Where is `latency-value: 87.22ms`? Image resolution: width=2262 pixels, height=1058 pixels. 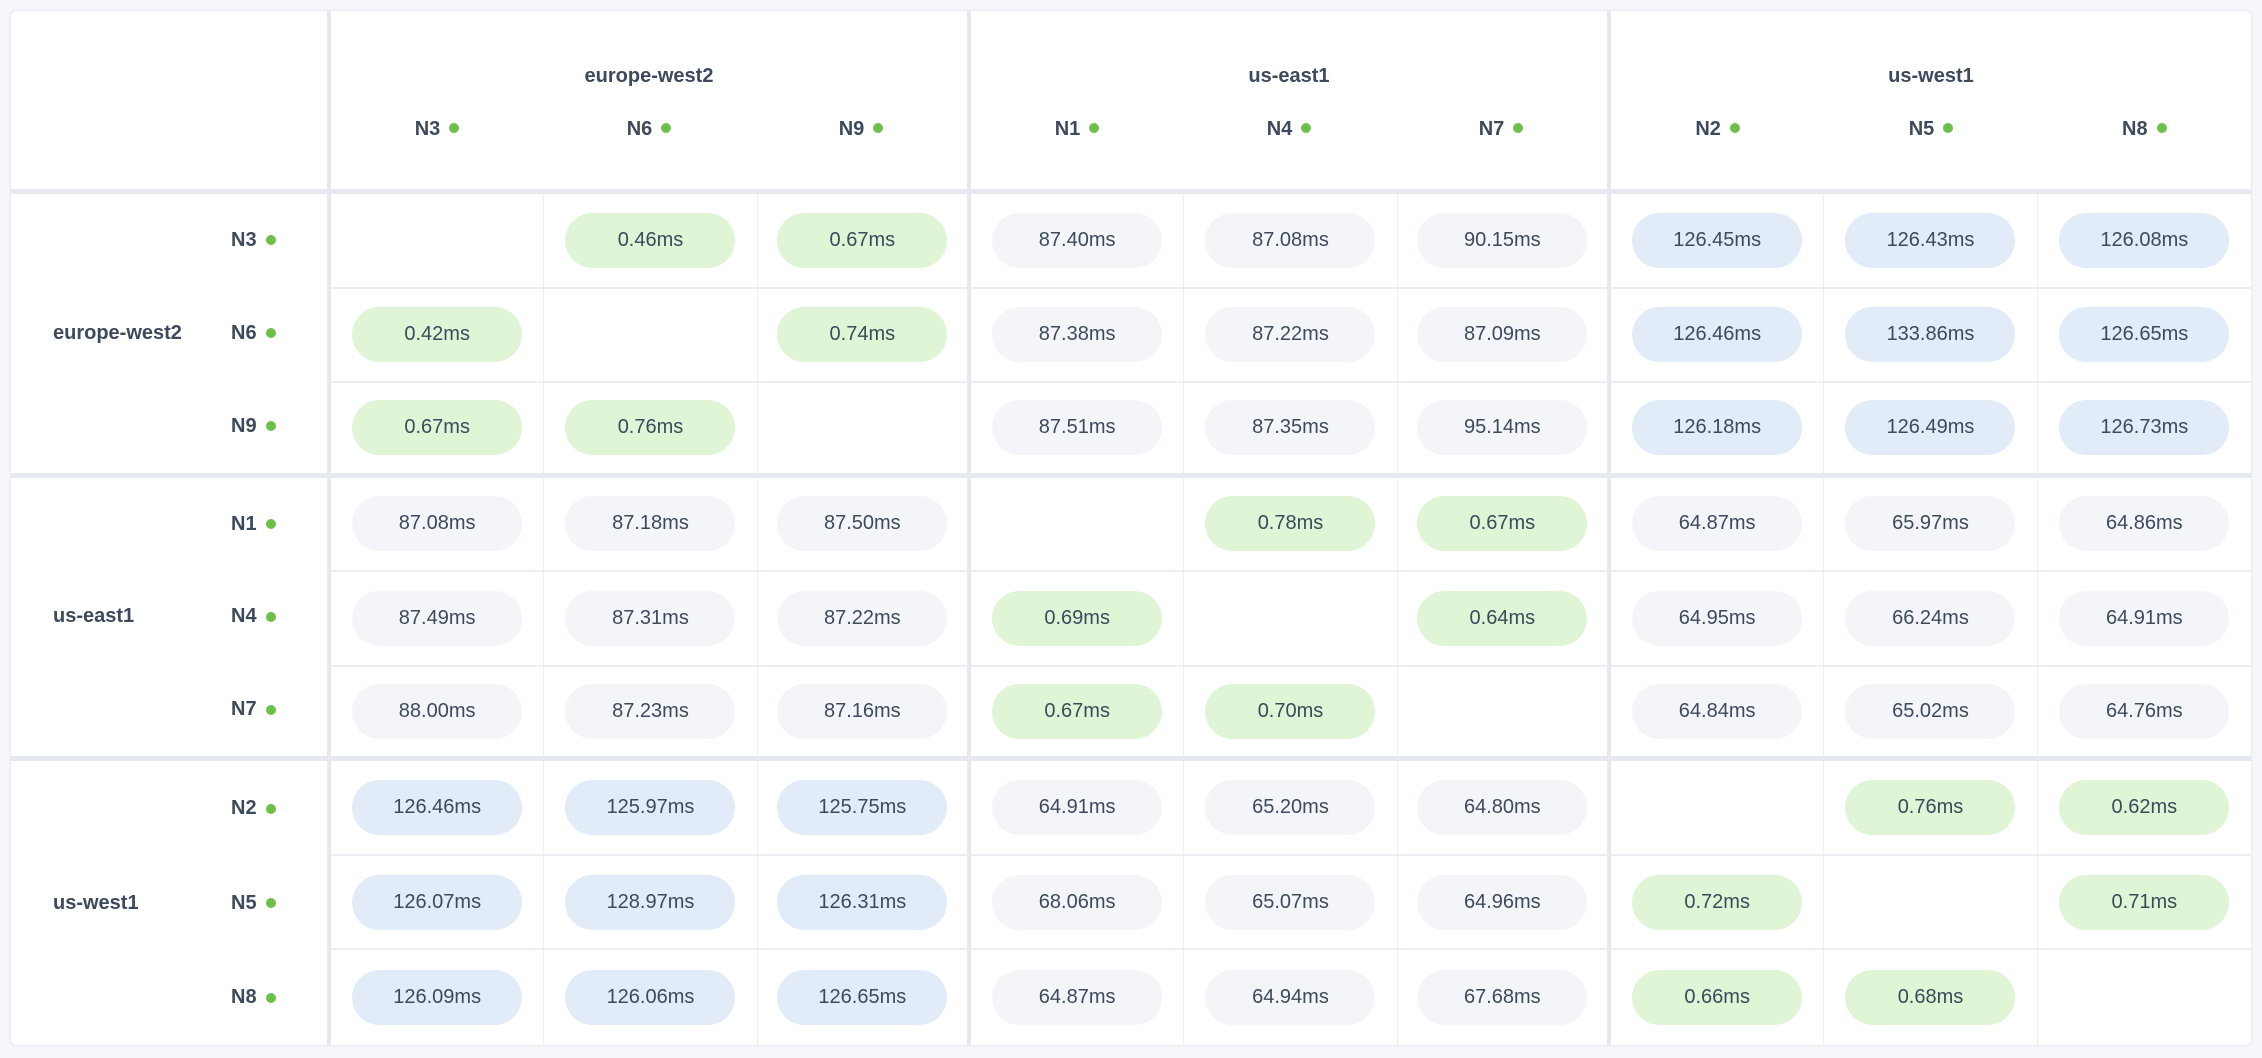
latency-value: 87.22ms is located at coordinates (862, 618).